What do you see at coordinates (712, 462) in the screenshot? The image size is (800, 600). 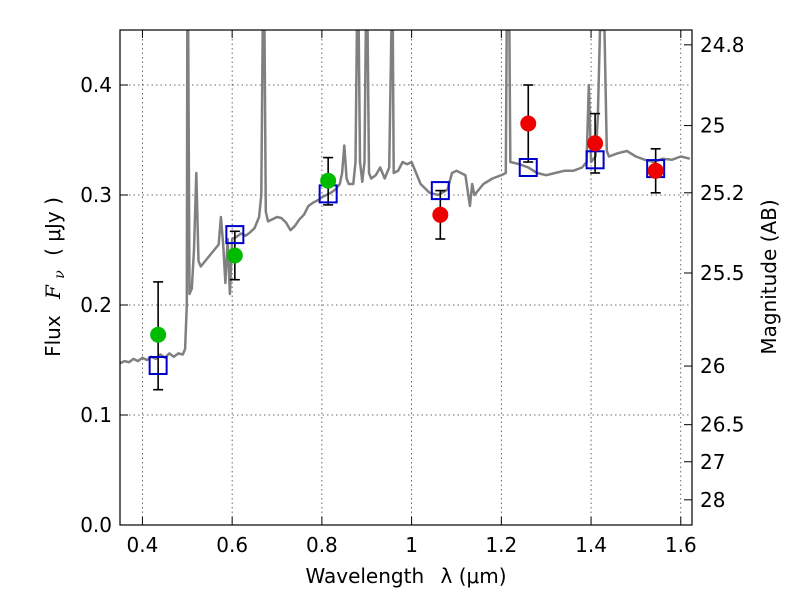 I see `y2-tick-label-6: 27` at bounding box center [712, 462].